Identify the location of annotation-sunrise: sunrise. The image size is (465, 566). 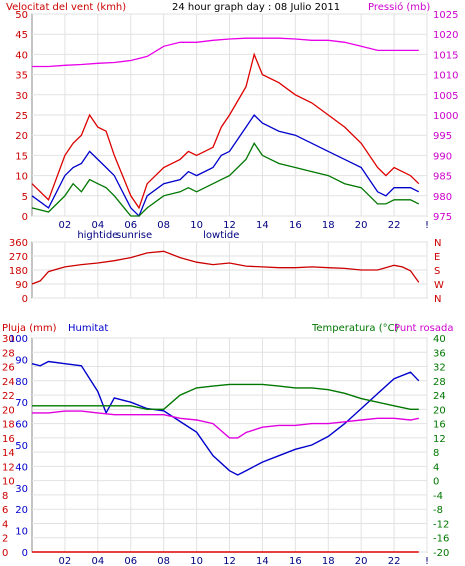
(134, 235).